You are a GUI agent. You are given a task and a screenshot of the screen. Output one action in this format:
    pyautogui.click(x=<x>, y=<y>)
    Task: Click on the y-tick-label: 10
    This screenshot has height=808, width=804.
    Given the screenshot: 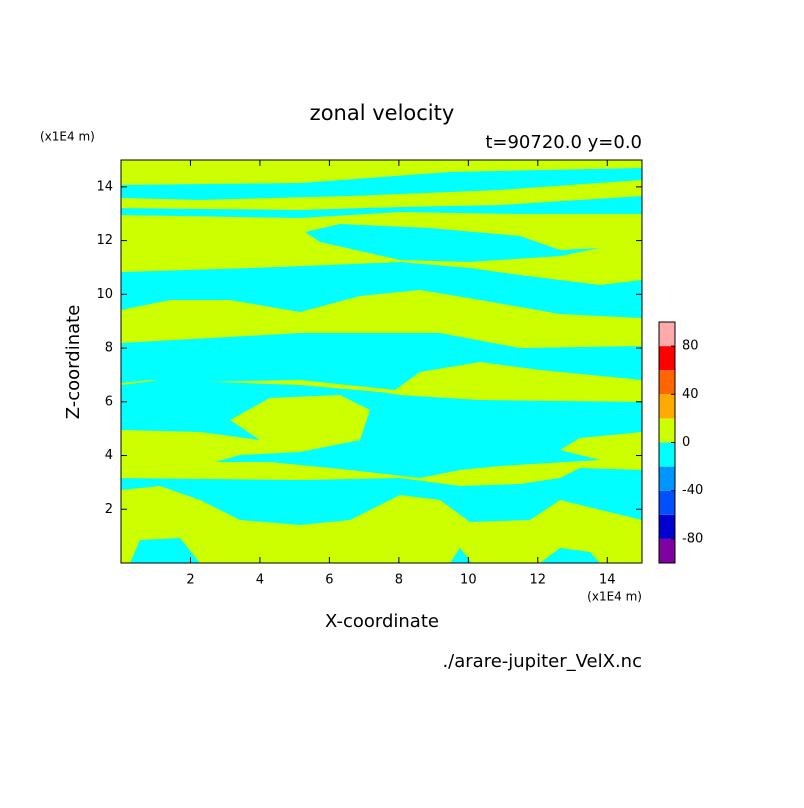 What is the action you would take?
    pyautogui.click(x=104, y=294)
    